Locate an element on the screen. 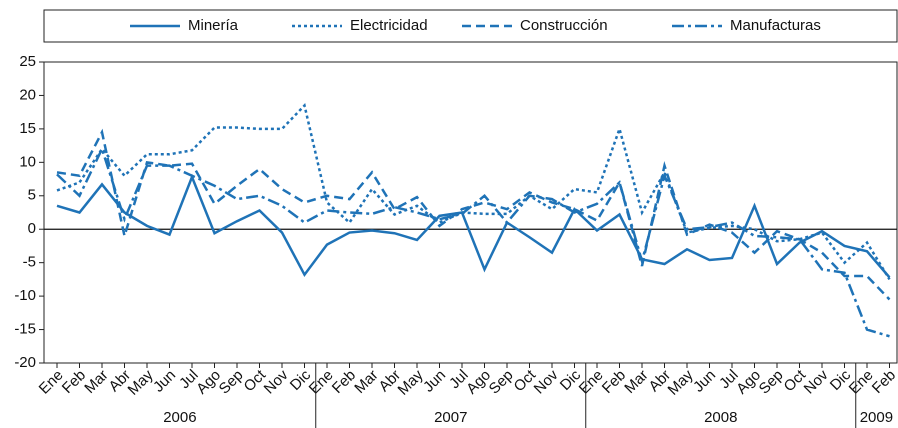  y-tick-label: -20 is located at coordinates (25, 362).